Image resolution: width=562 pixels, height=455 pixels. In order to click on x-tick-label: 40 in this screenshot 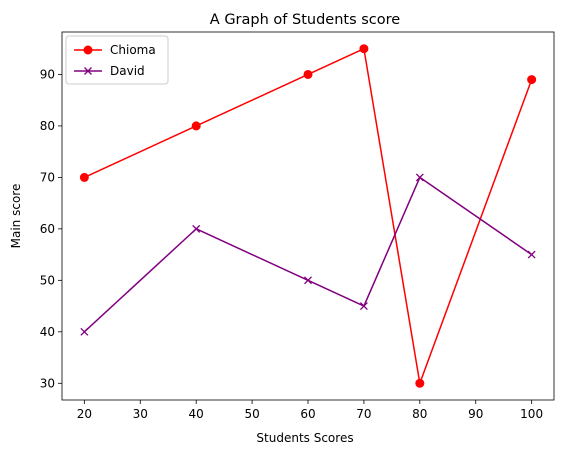, I will do `click(196, 414)`.